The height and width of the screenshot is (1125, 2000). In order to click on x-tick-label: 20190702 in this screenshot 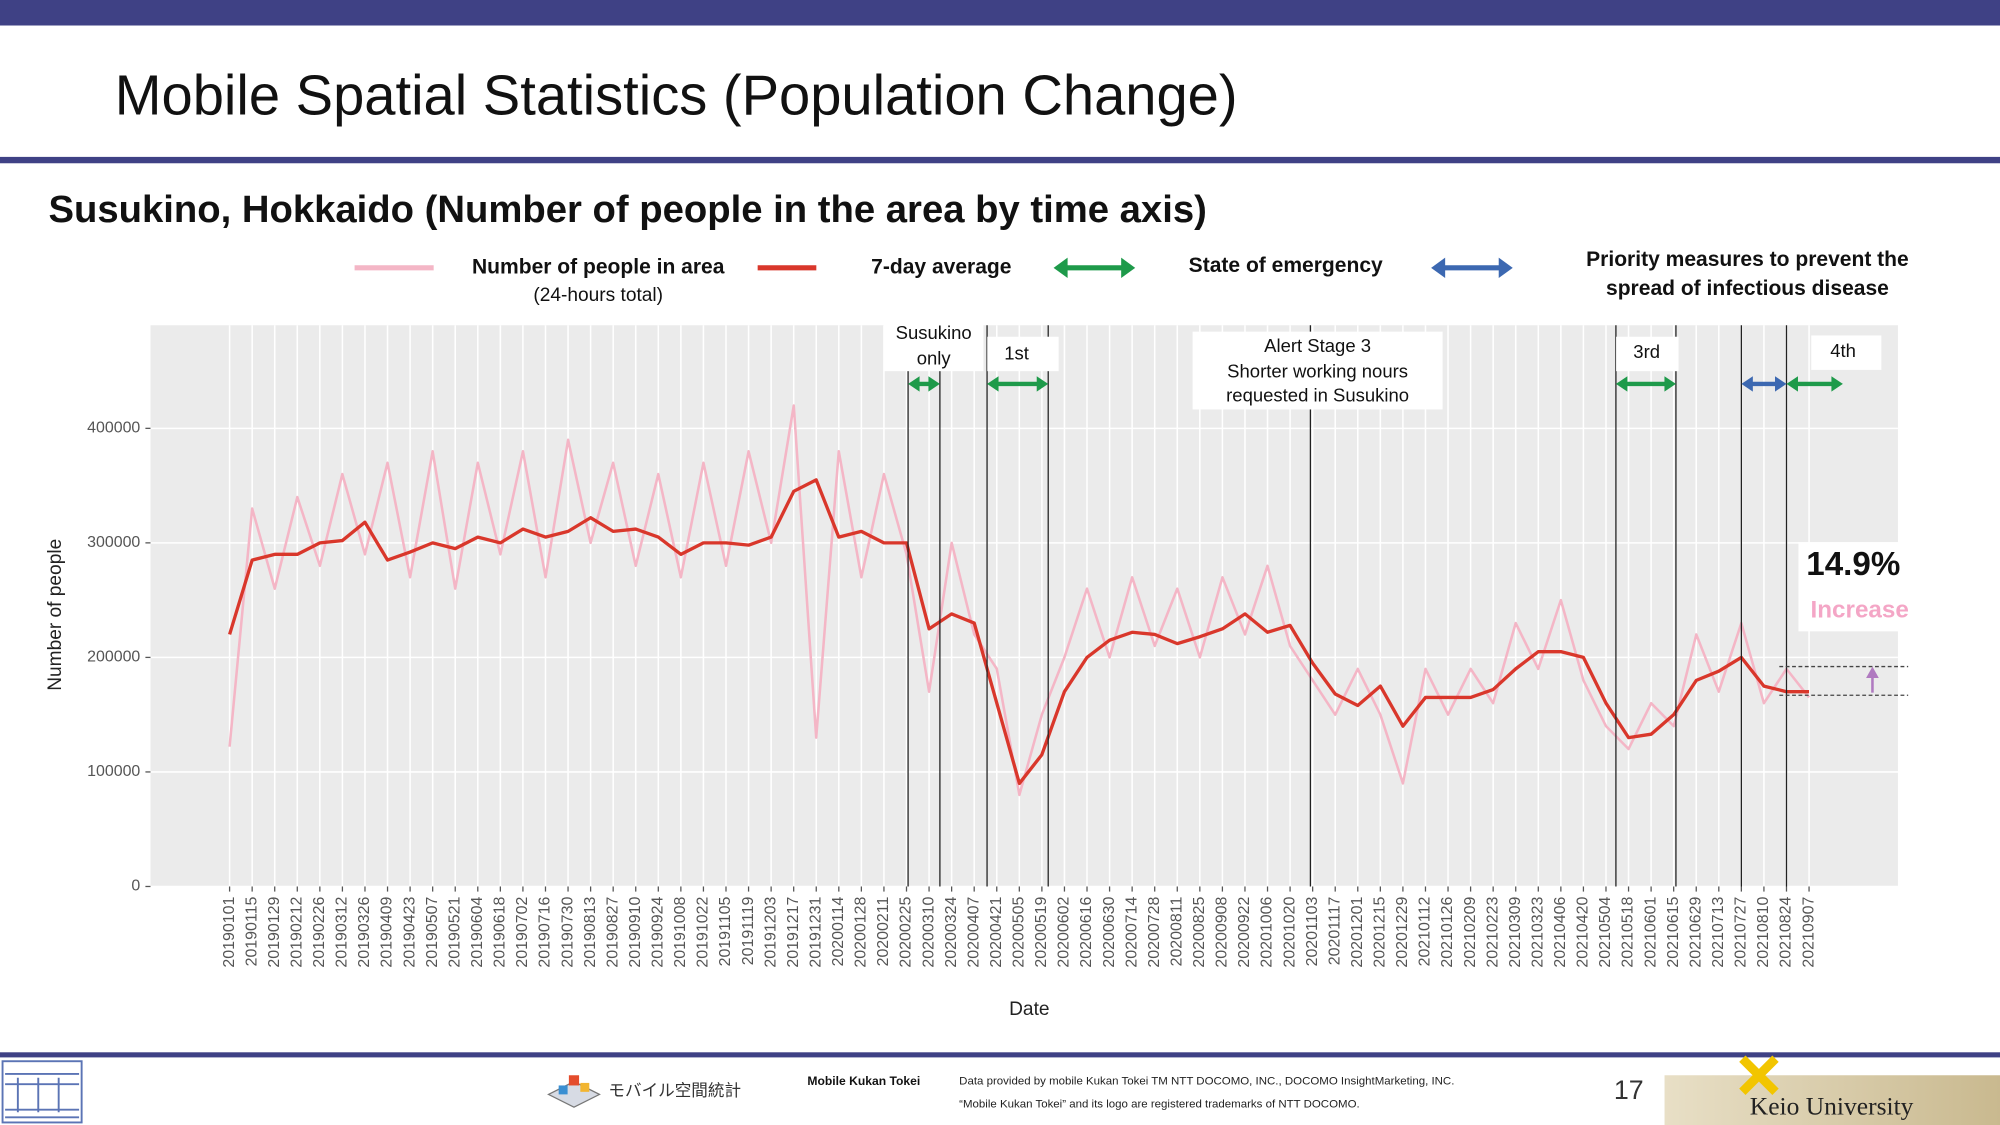, I will do `click(522, 932)`.